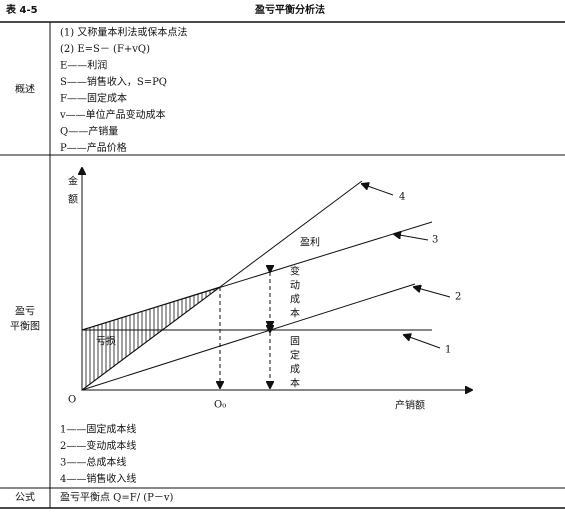 The height and width of the screenshot is (513, 565). Describe the element at coordinates (73, 199) in the screenshot. I see `axis-label: 额` at that location.